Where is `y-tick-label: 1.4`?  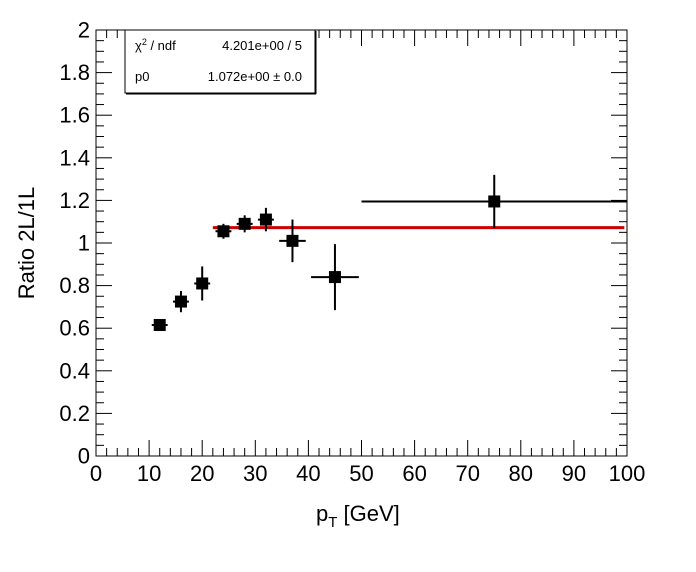 y-tick-label: 1.4 is located at coordinates (74, 157).